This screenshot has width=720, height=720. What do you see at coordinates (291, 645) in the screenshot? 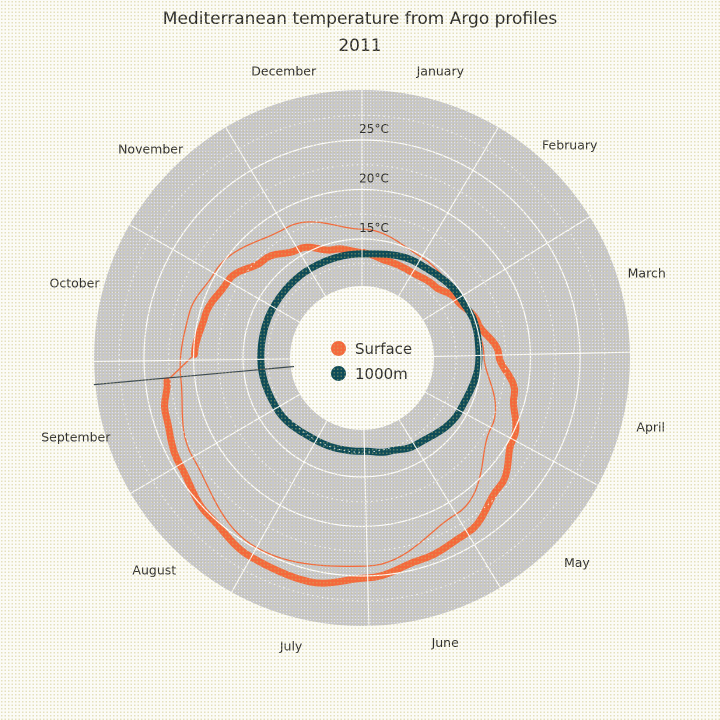
I see `month-label-july: July` at bounding box center [291, 645].